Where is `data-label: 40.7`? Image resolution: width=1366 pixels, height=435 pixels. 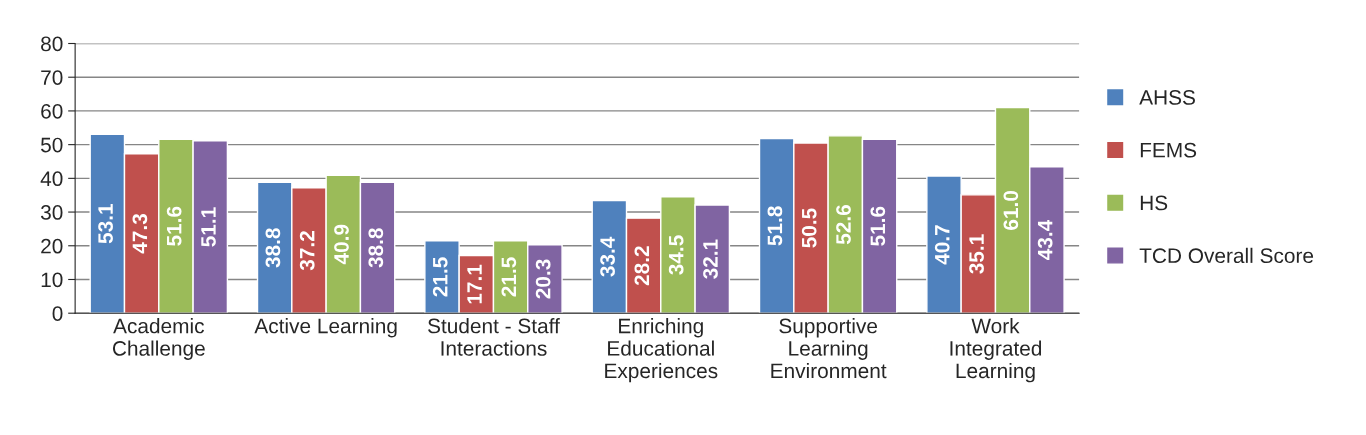
data-label: 40.7 is located at coordinates (942, 245).